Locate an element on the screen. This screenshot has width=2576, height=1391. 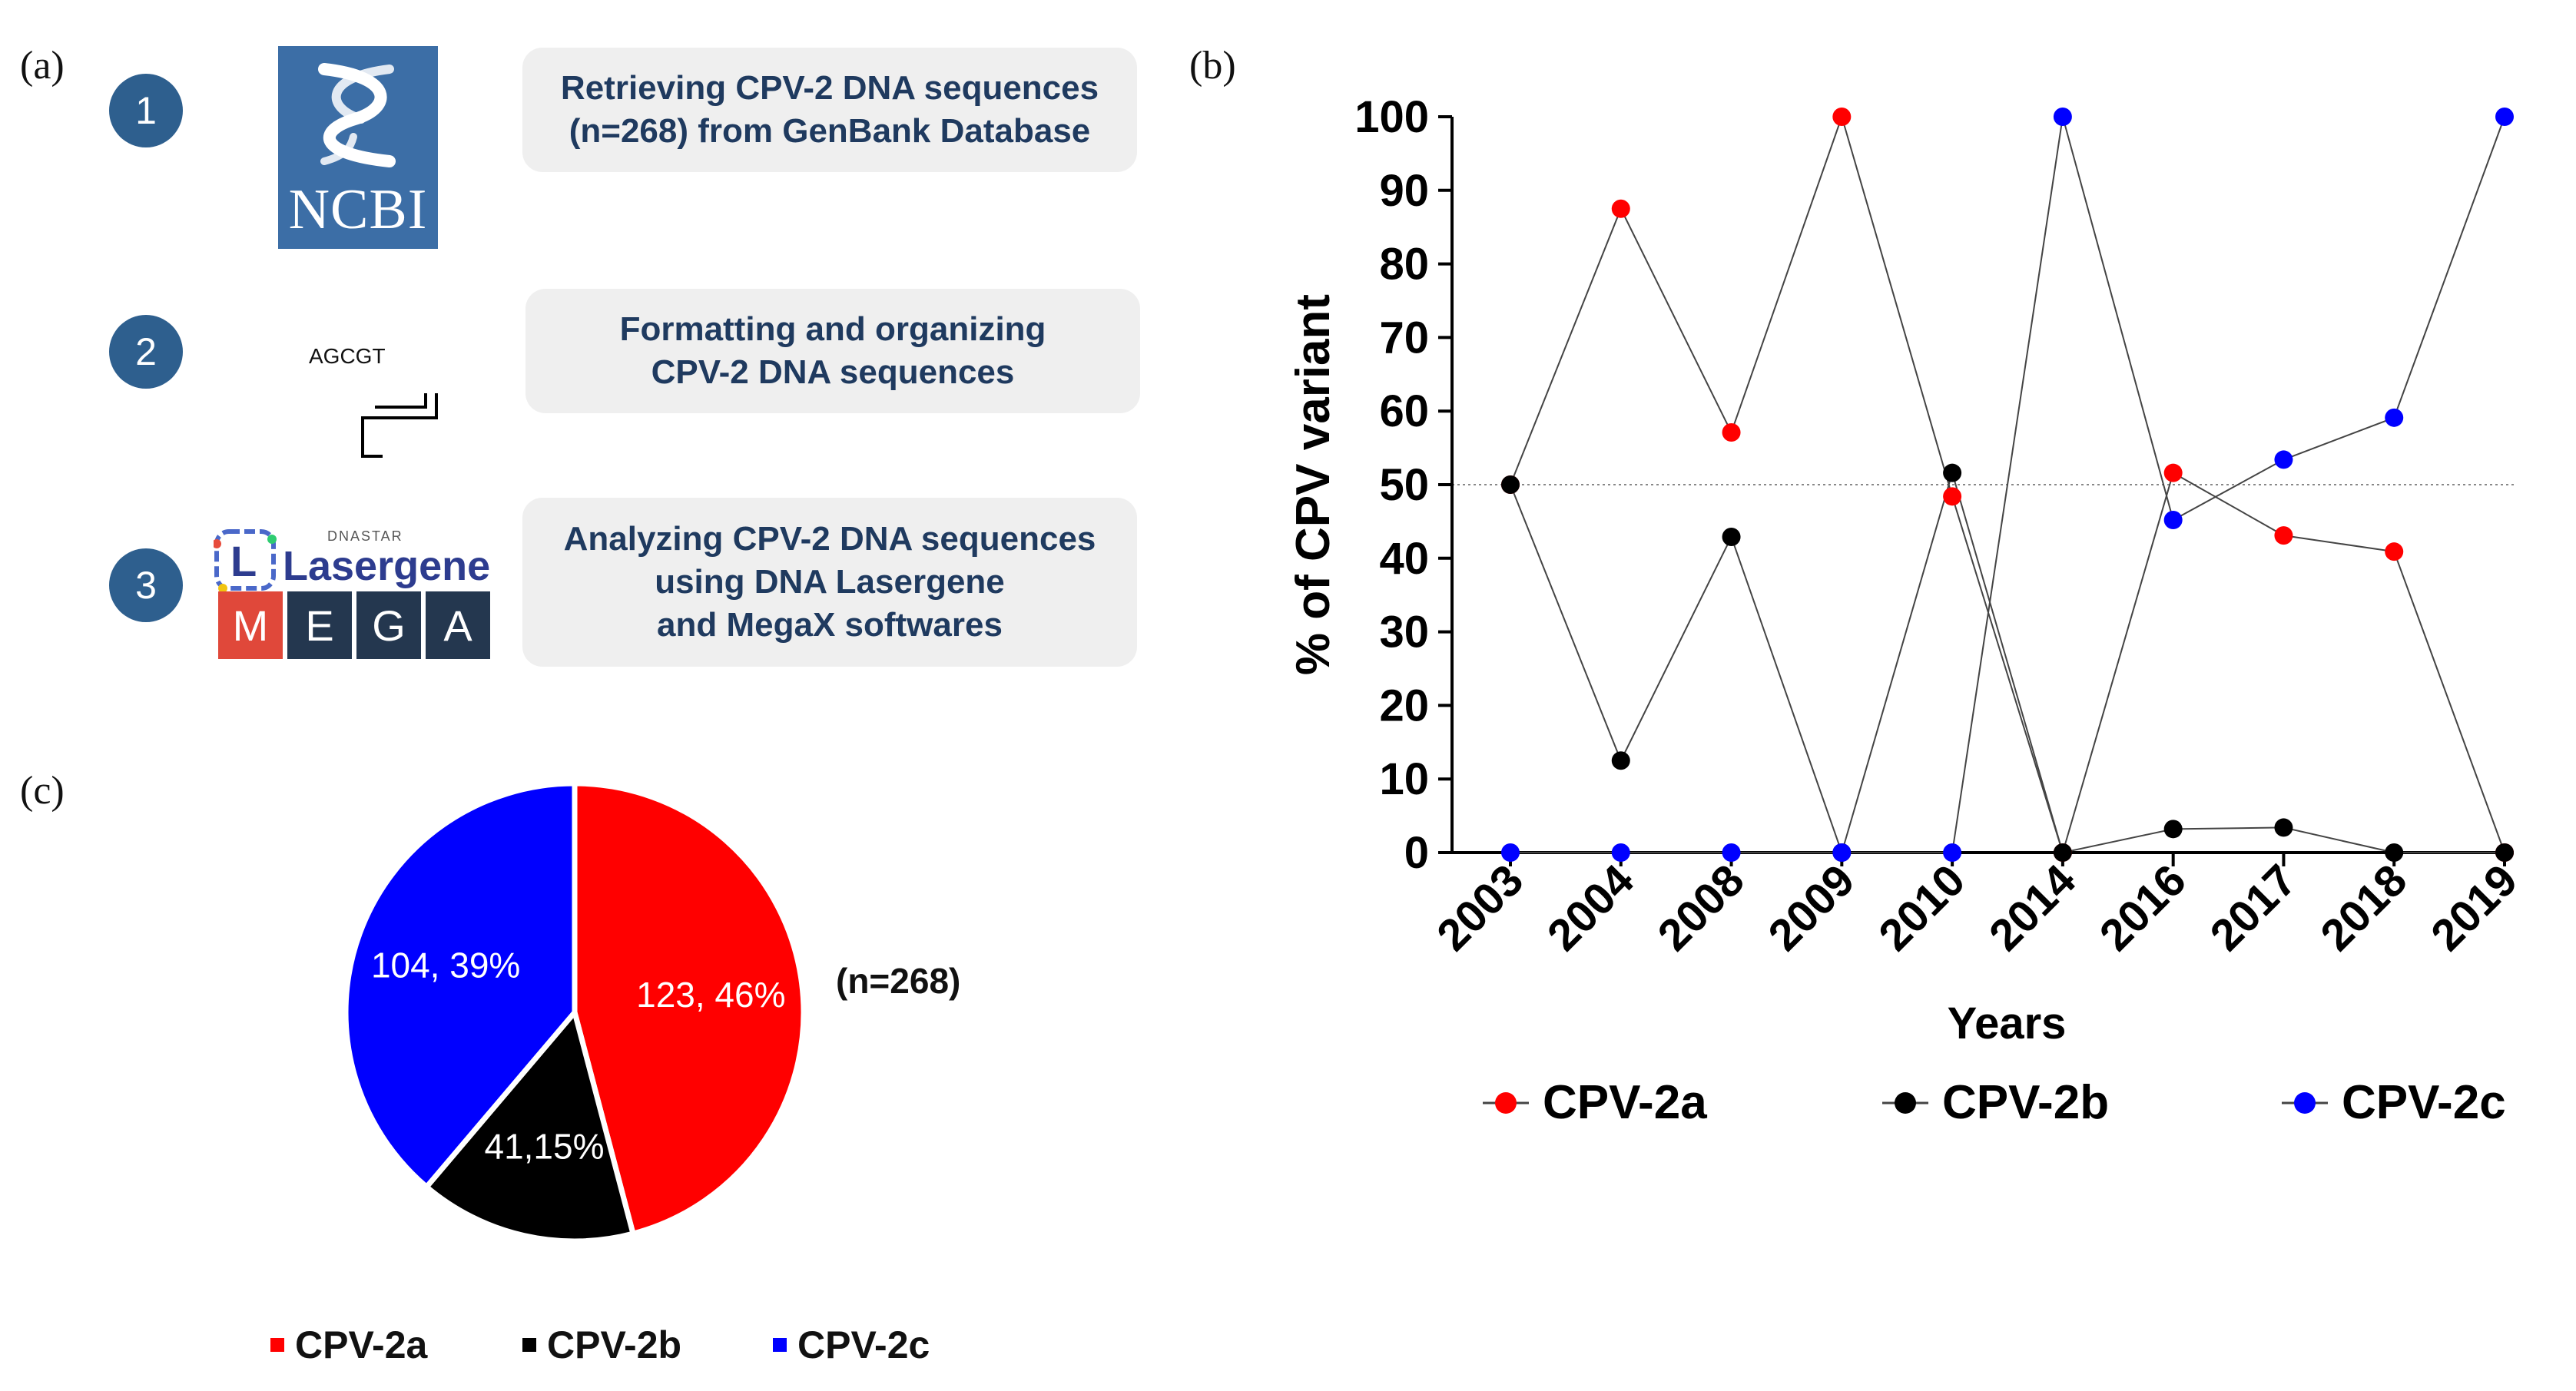
y-tick-label: 100 is located at coordinates (1391, 117).